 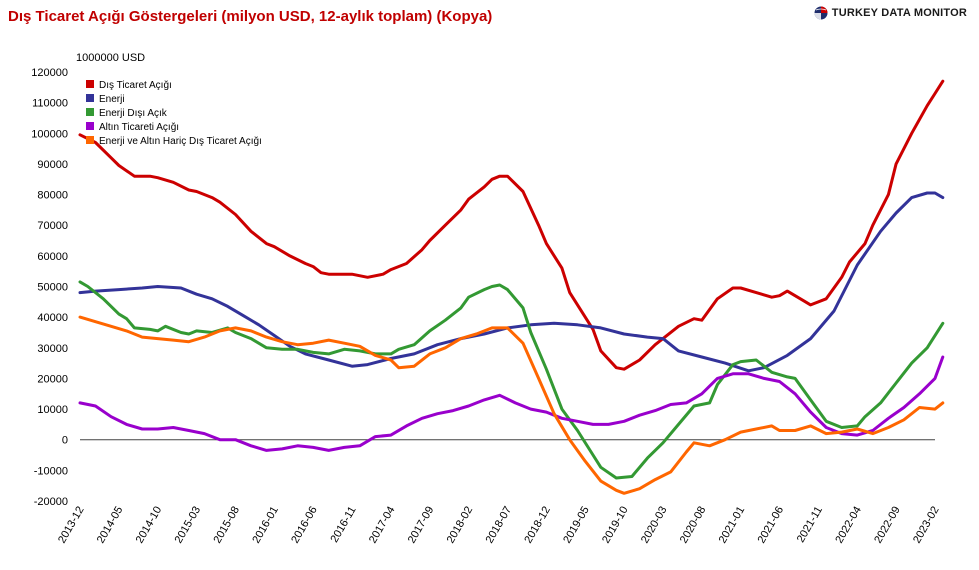 I want to click on y-tick-label: 70000, so click(x=52, y=226).